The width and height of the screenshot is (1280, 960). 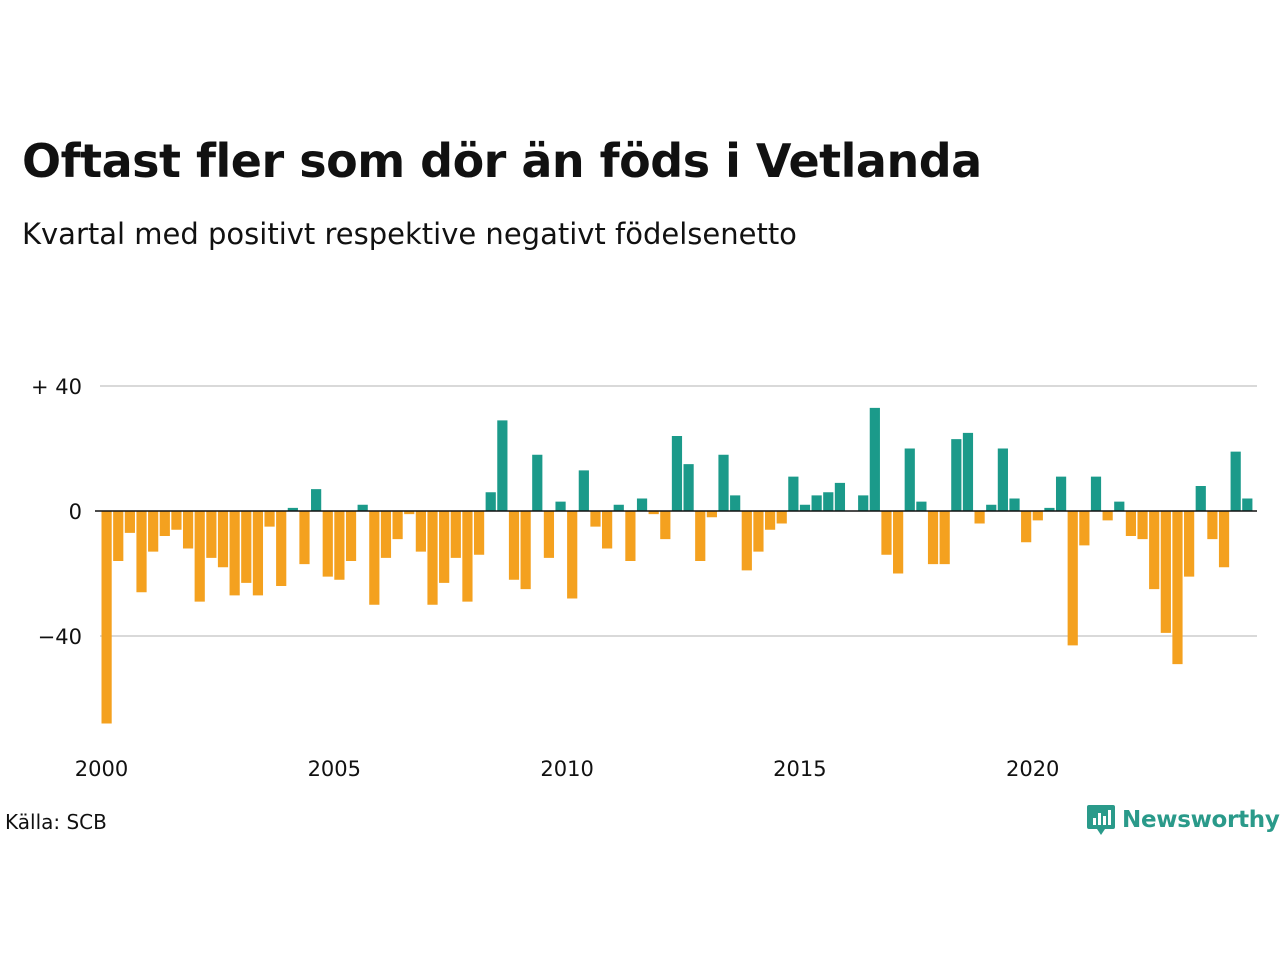 I want to click on source-label: Källa: SCB, so click(x=56, y=822).